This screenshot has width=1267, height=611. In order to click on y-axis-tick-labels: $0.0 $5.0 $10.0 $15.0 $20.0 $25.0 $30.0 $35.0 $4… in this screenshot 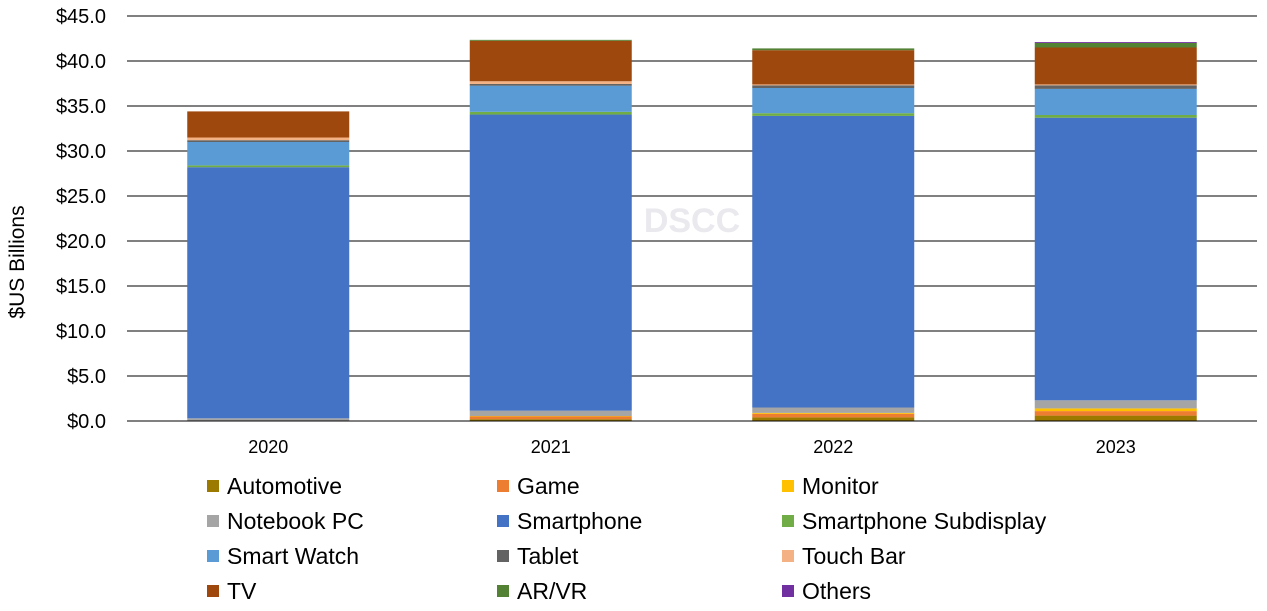, I will do `click(81, 219)`.